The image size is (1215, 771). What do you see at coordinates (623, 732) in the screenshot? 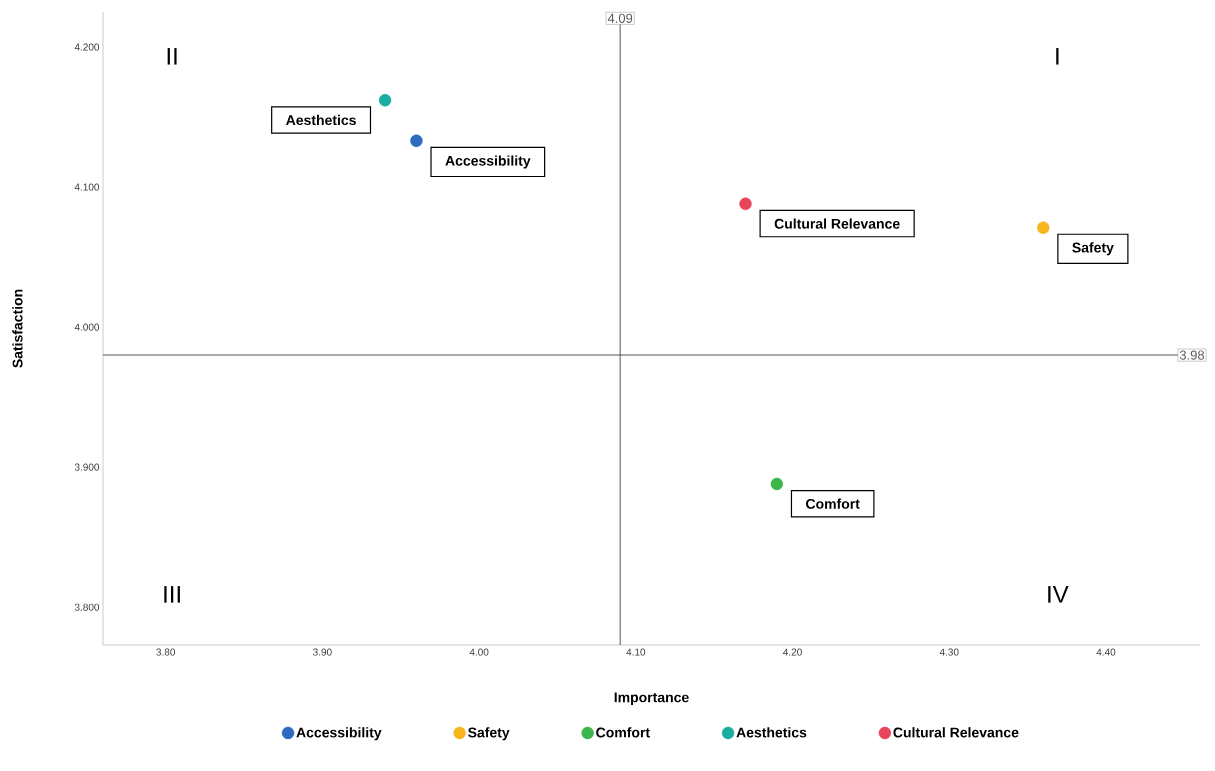
I see `legend-label: Comfort` at bounding box center [623, 732].